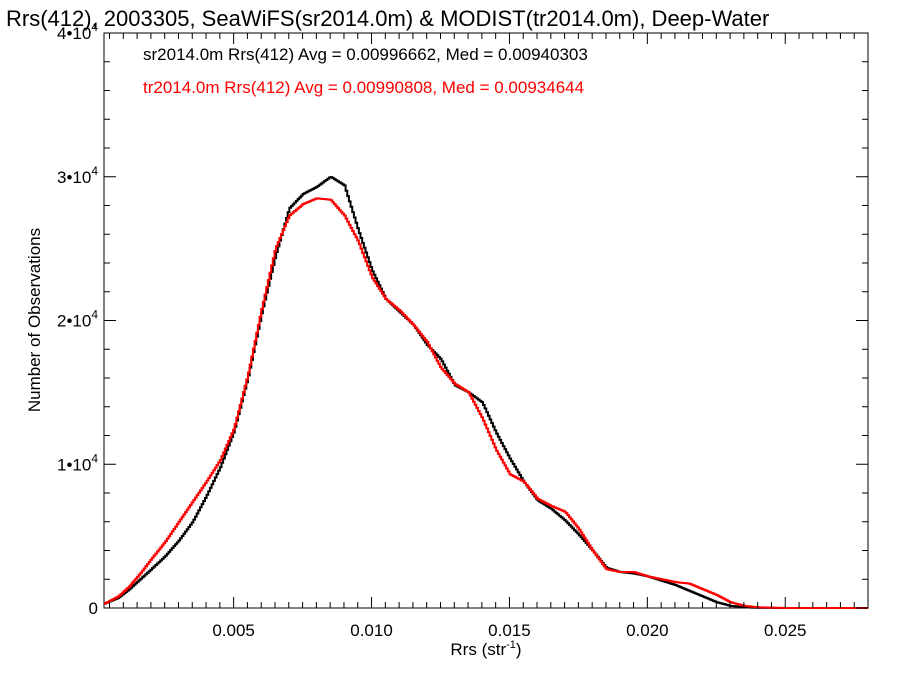  What do you see at coordinates (371, 630) in the screenshot?
I see `x-tick-label: 0.010` at bounding box center [371, 630].